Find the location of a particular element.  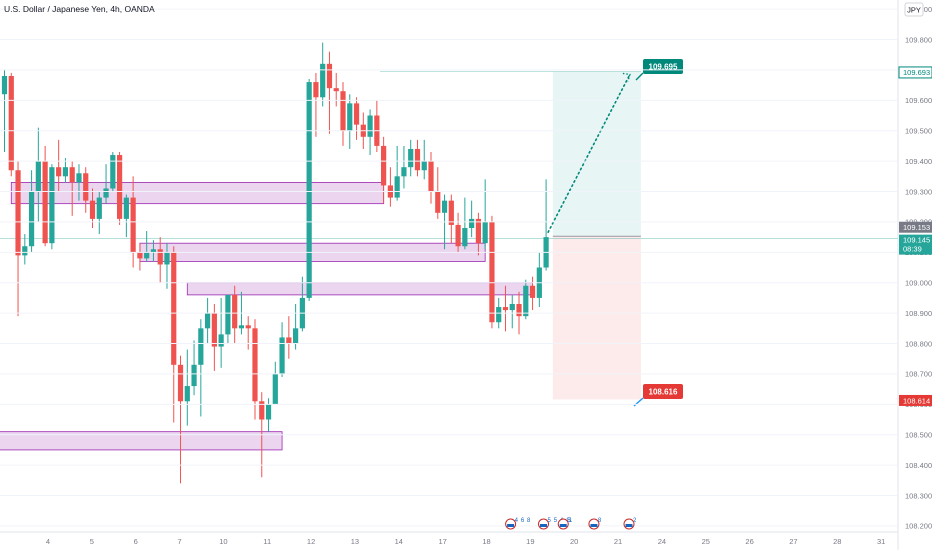

time-tick-label: 10 is located at coordinates (223, 541).